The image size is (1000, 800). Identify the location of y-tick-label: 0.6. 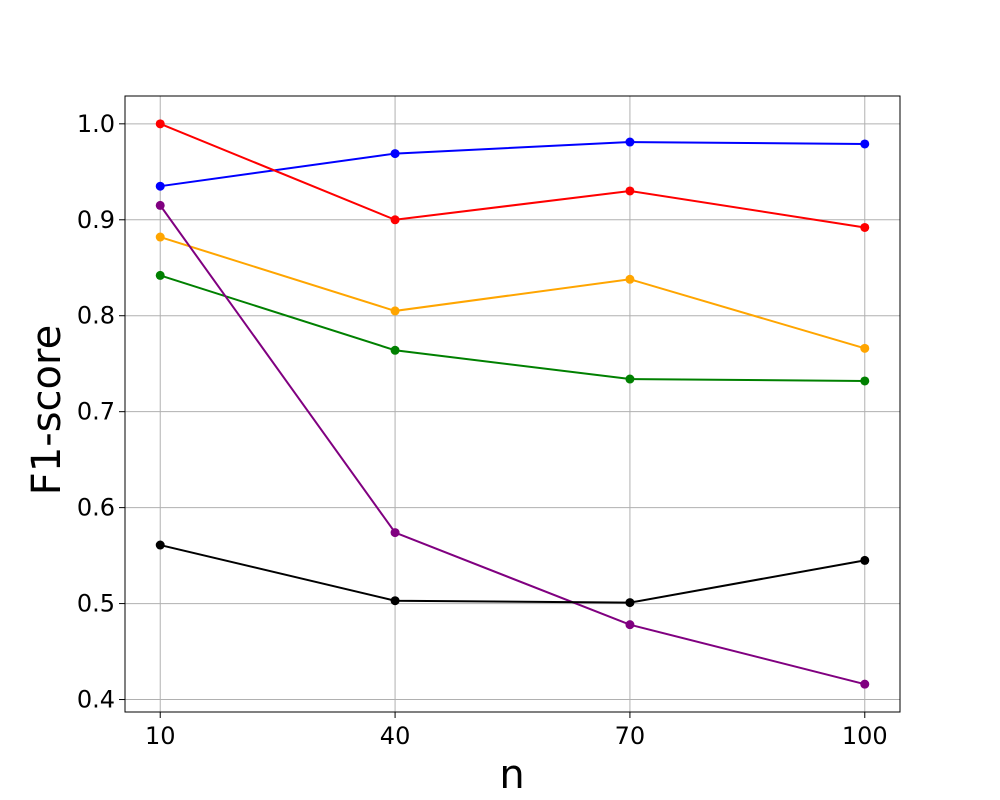
(96, 508).